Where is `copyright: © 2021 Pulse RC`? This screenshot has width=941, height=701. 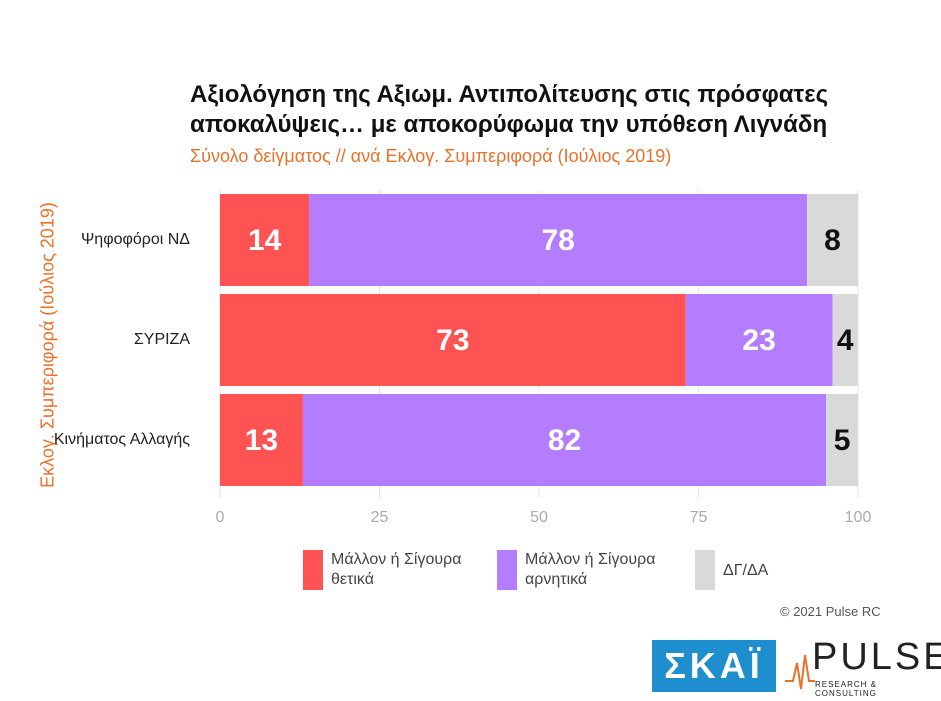
copyright: © 2021 Pulse RC is located at coordinates (830, 611).